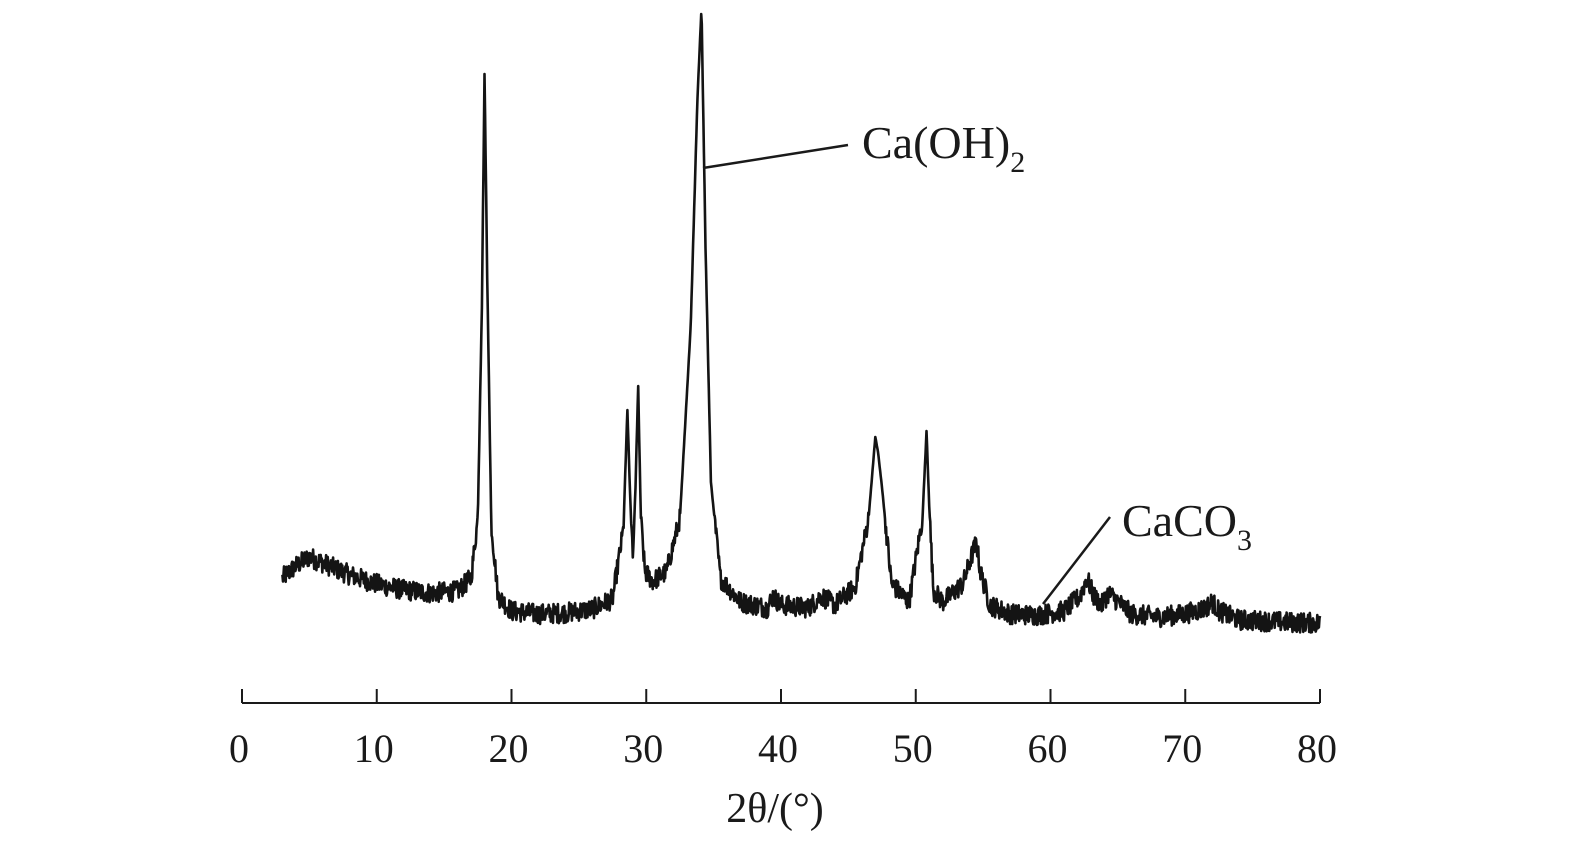 This screenshot has width=1575, height=846. I want to click on annotation-caoh2: Ca(OH)2, so click(943, 148).